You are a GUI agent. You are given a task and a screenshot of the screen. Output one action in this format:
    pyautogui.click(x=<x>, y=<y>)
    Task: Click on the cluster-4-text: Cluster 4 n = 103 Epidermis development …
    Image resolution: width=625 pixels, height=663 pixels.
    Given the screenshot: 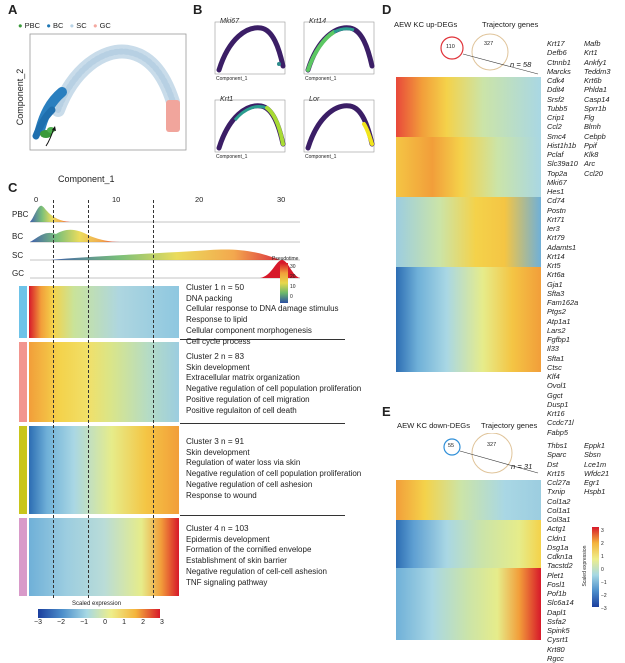 What is the action you would take?
    pyautogui.click(x=256, y=555)
    